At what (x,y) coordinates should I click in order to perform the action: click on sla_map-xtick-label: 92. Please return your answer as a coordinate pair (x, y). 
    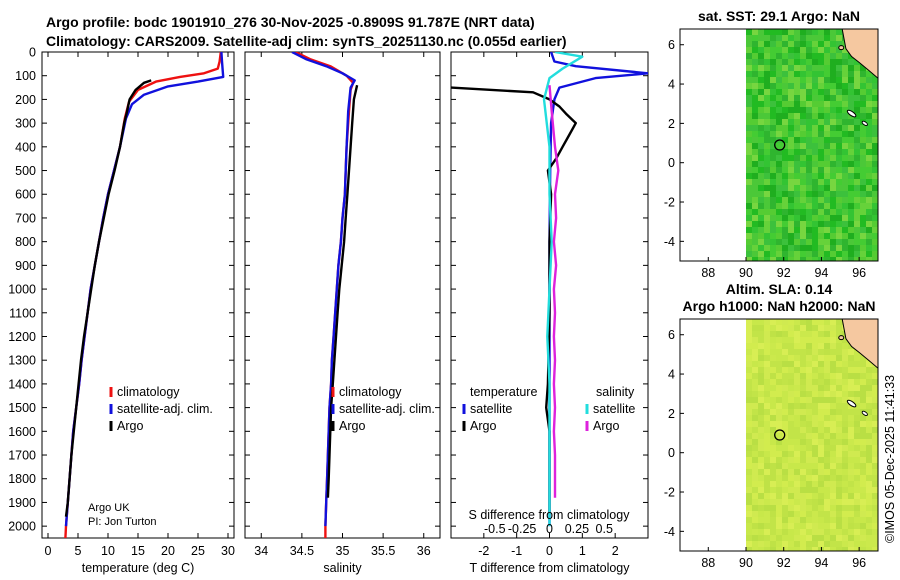
    Looking at the image, I should click on (784, 563).